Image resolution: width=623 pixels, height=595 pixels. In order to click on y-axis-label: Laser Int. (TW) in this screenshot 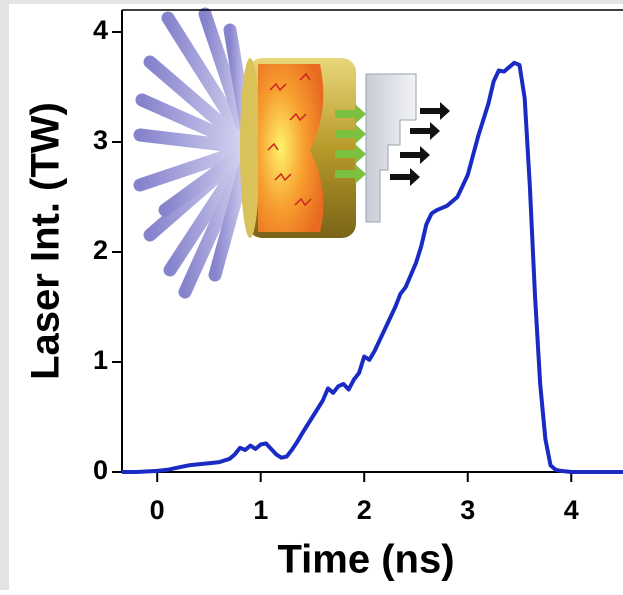, I will do `click(46, 241)`.